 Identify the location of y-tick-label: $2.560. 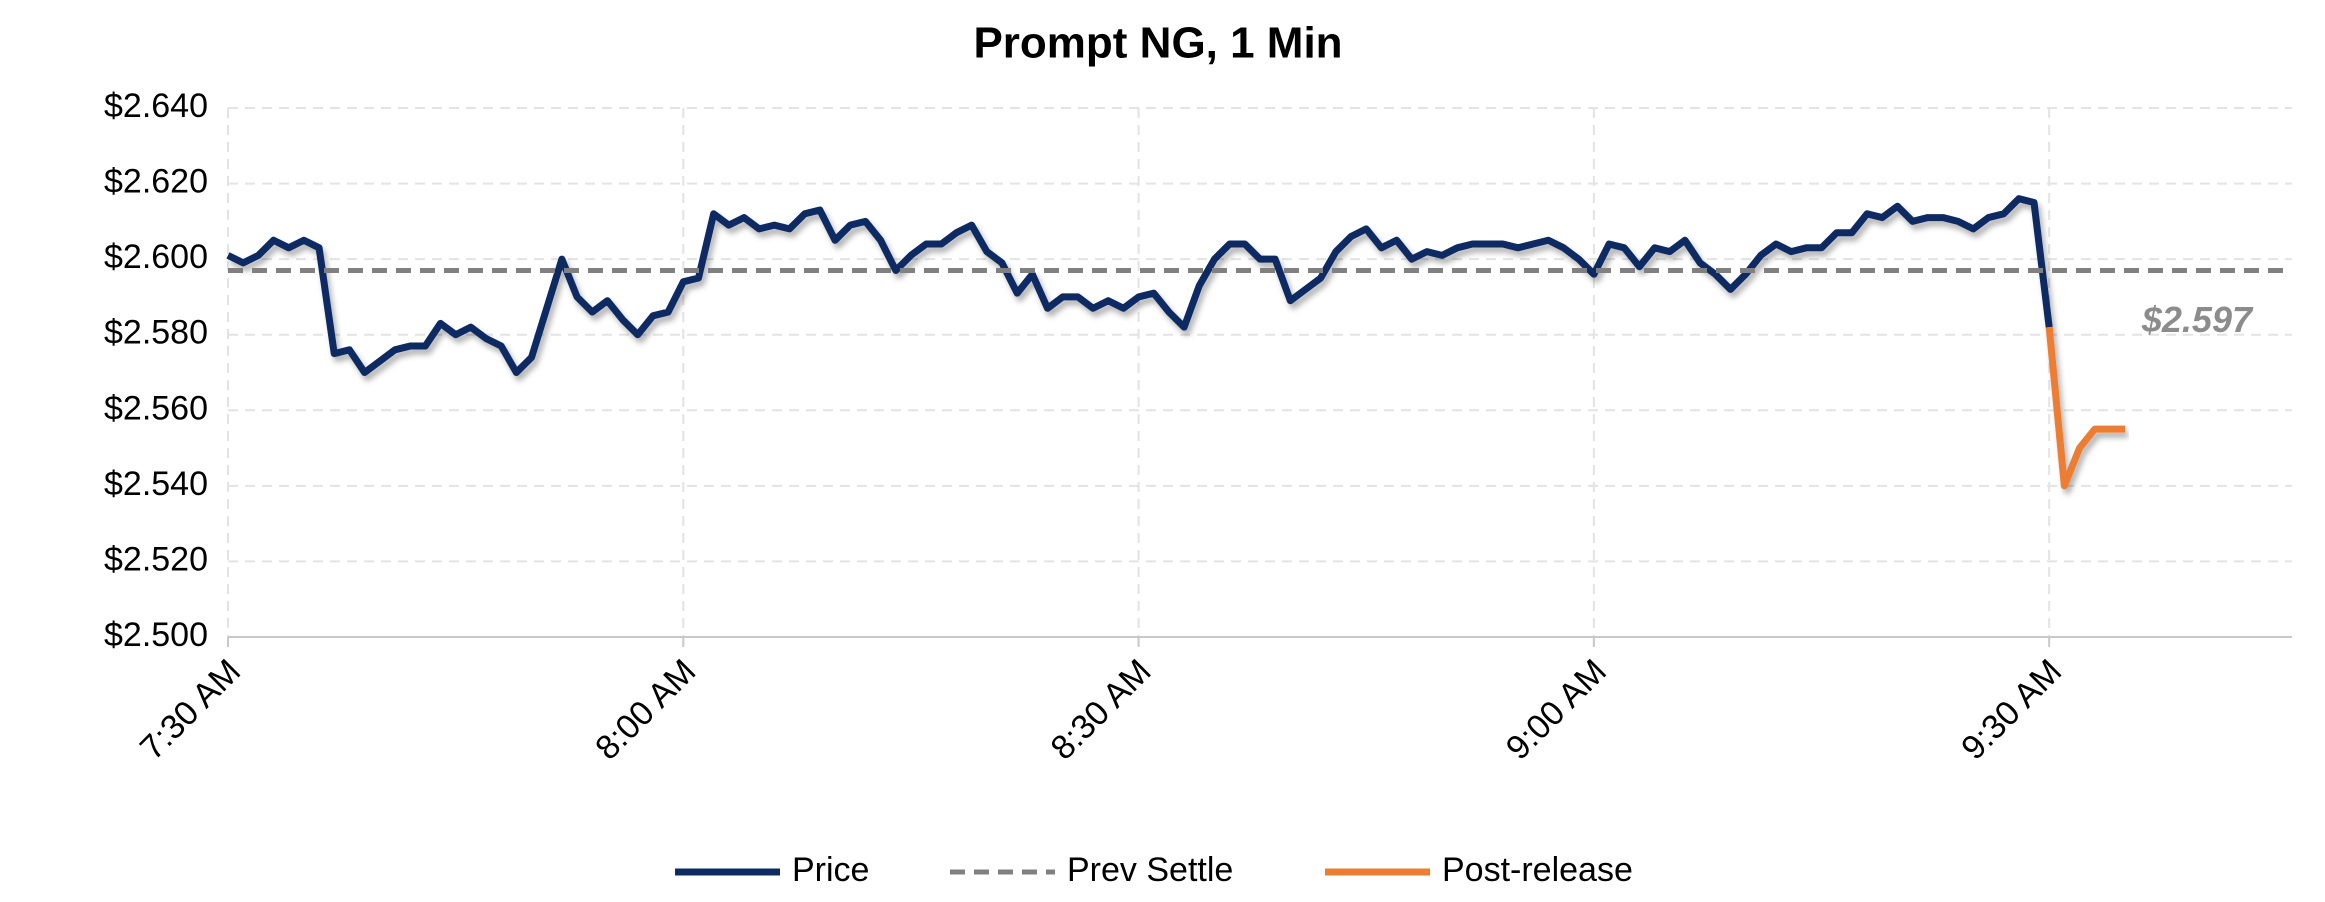
(156, 408).